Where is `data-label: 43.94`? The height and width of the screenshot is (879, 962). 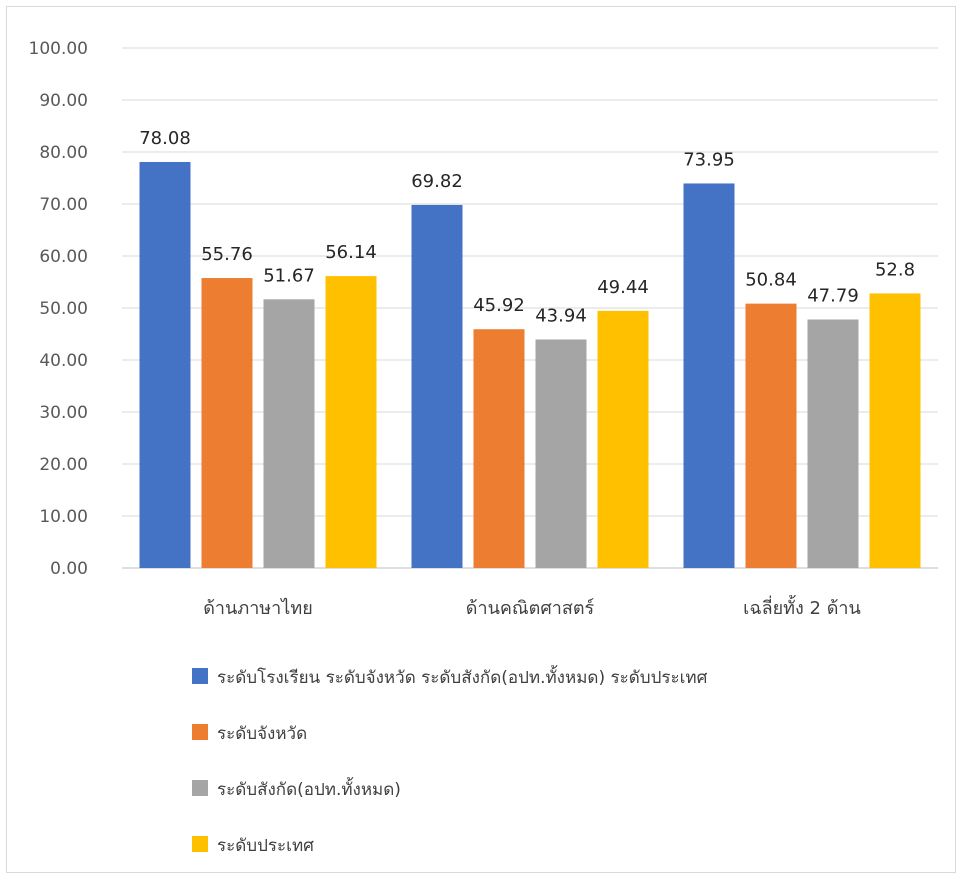 data-label: 43.94 is located at coordinates (561, 316).